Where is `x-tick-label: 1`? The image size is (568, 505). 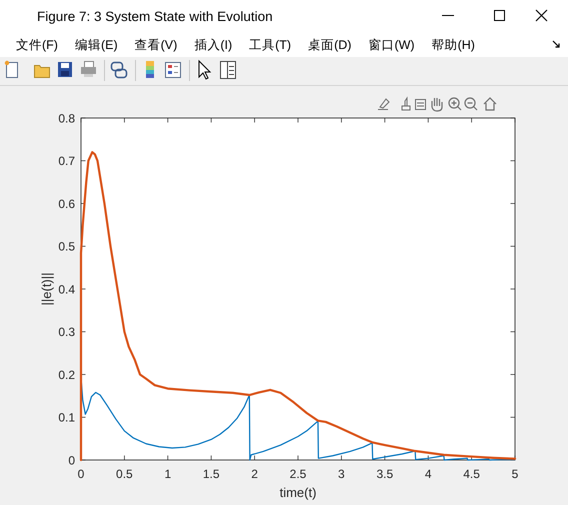
x-tick-label: 1 is located at coordinates (168, 474).